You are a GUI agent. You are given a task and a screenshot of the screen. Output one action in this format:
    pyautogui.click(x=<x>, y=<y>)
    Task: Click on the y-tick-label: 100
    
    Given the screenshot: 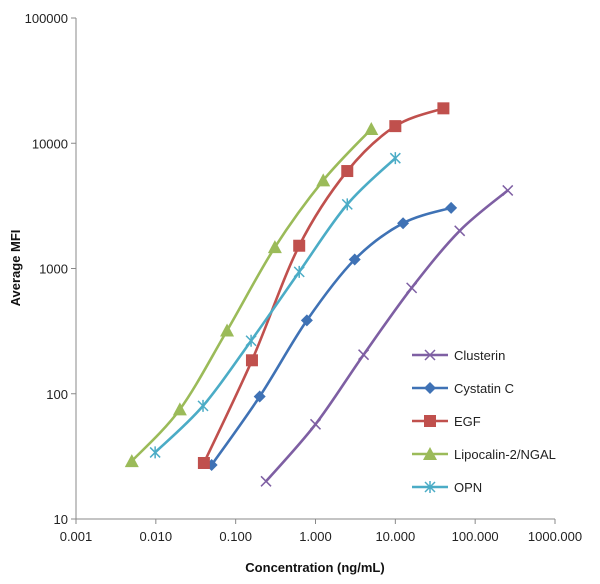 What is the action you would take?
    pyautogui.click(x=57, y=394)
    